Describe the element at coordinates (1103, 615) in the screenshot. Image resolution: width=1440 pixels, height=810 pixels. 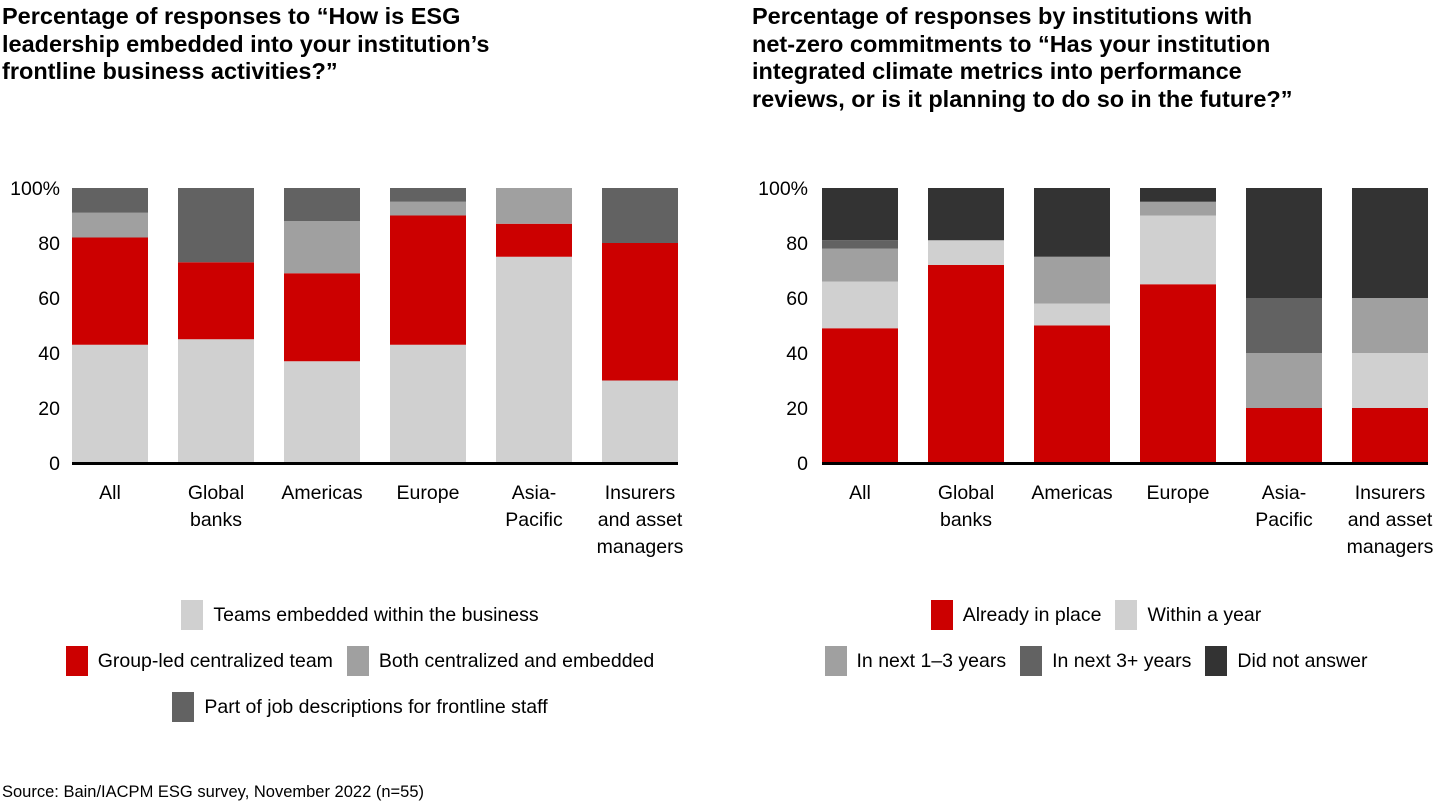
I see `legend-row: Already in place Within a year` at that location.